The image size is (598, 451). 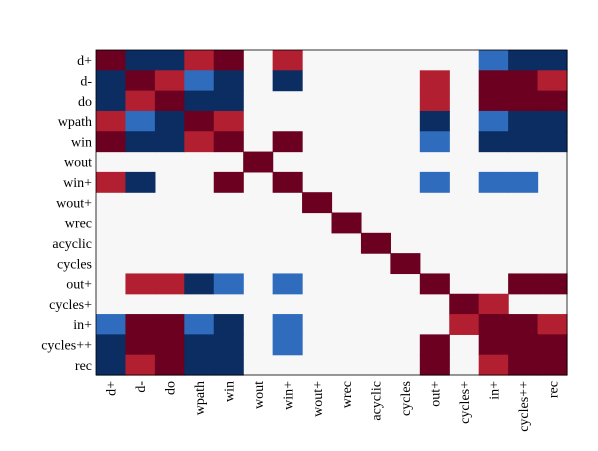 What do you see at coordinates (77, 183) in the screenshot?
I see `row-label: win+` at bounding box center [77, 183].